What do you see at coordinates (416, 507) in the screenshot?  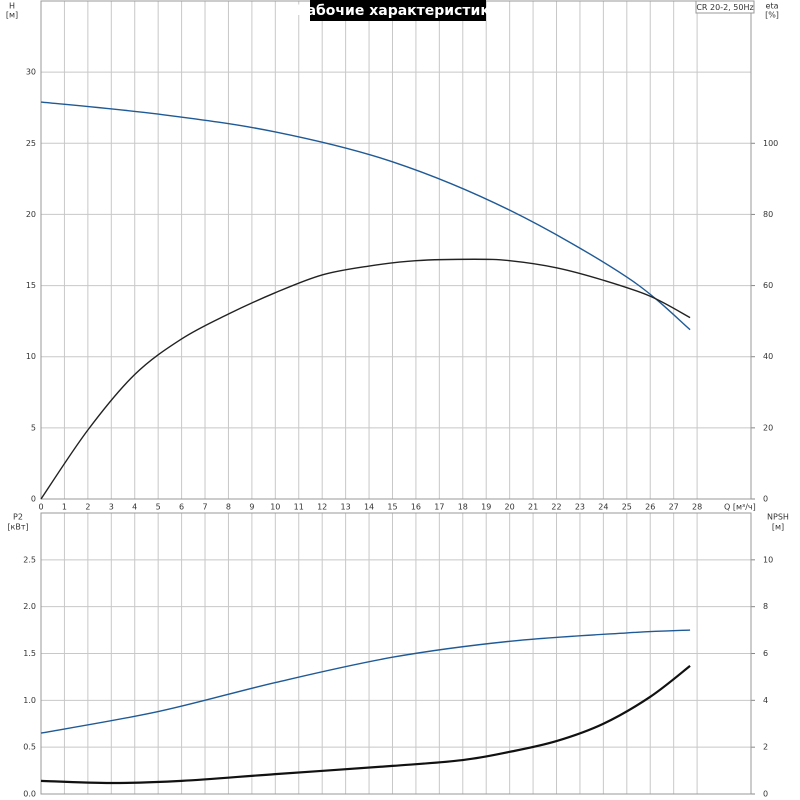 I see `x-tick-label: 16` at bounding box center [416, 507].